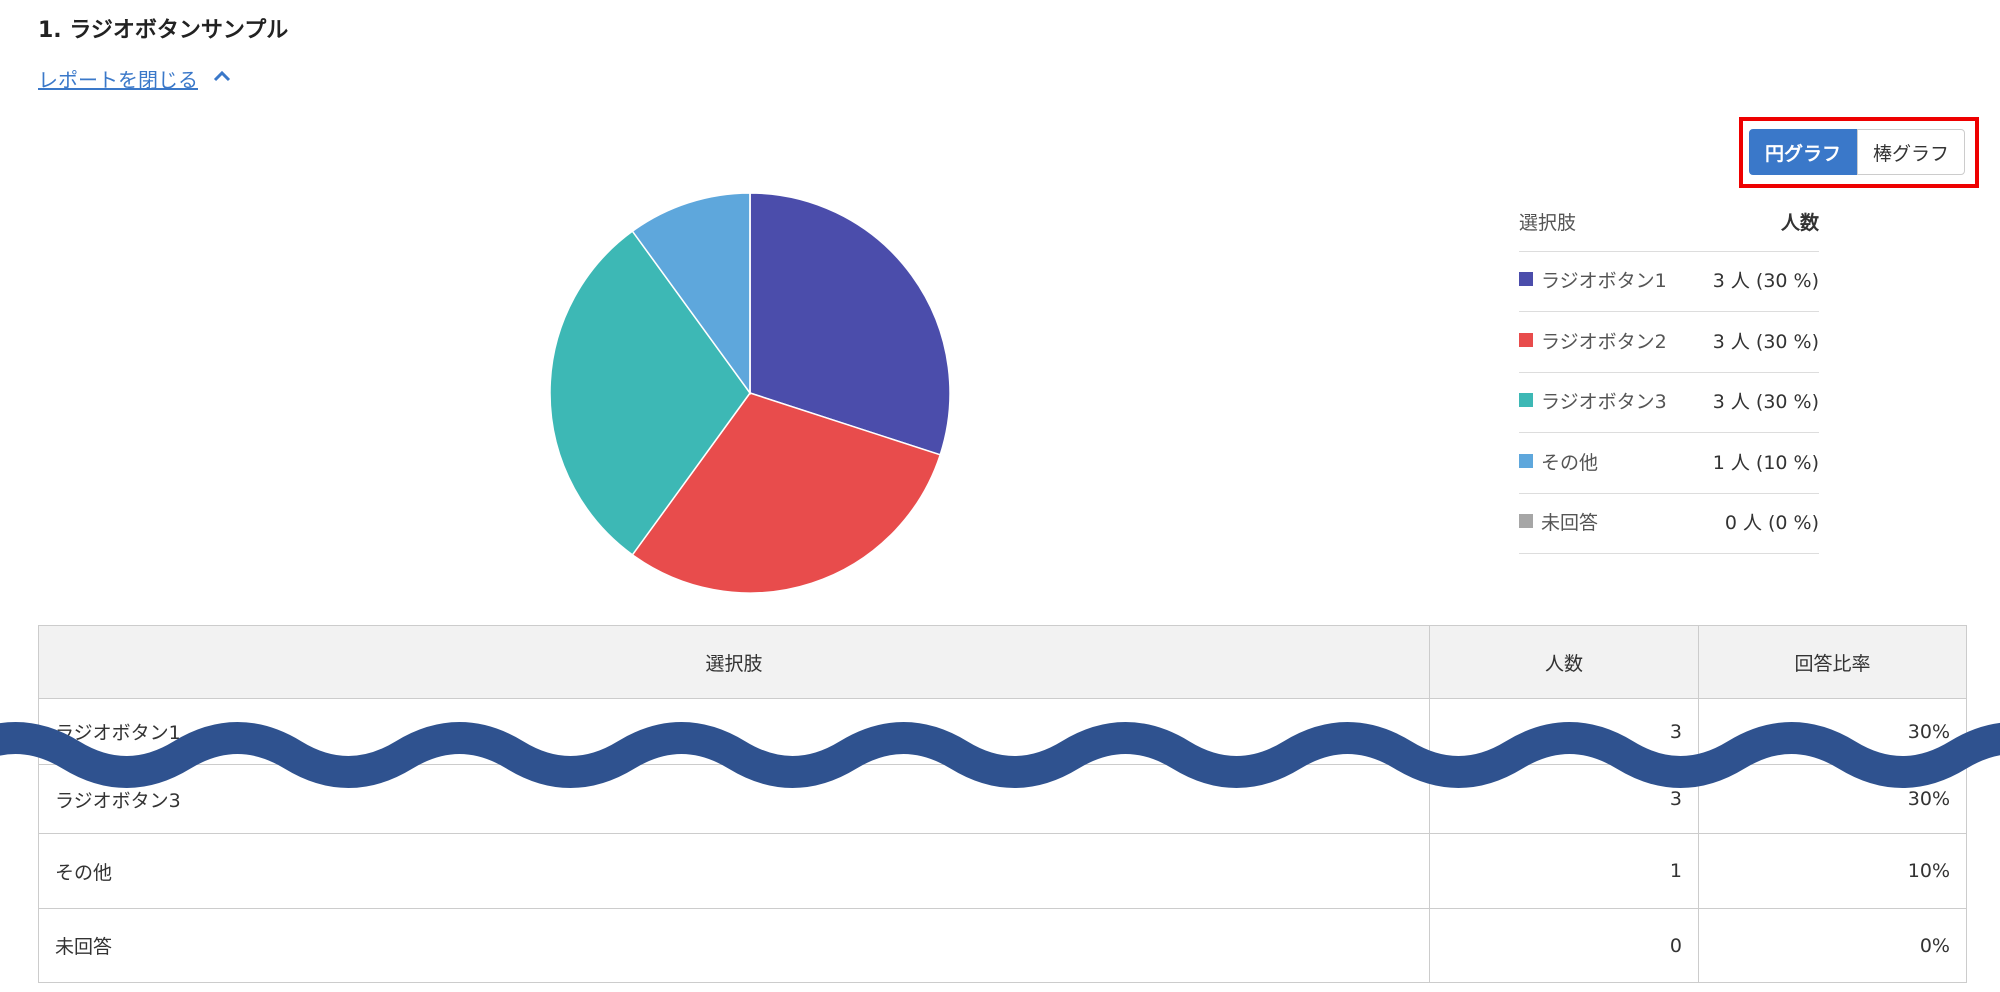 The height and width of the screenshot is (992, 2000). What do you see at coordinates (1799, 223) in the screenshot?
I see `legend-header-count: 人数` at bounding box center [1799, 223].